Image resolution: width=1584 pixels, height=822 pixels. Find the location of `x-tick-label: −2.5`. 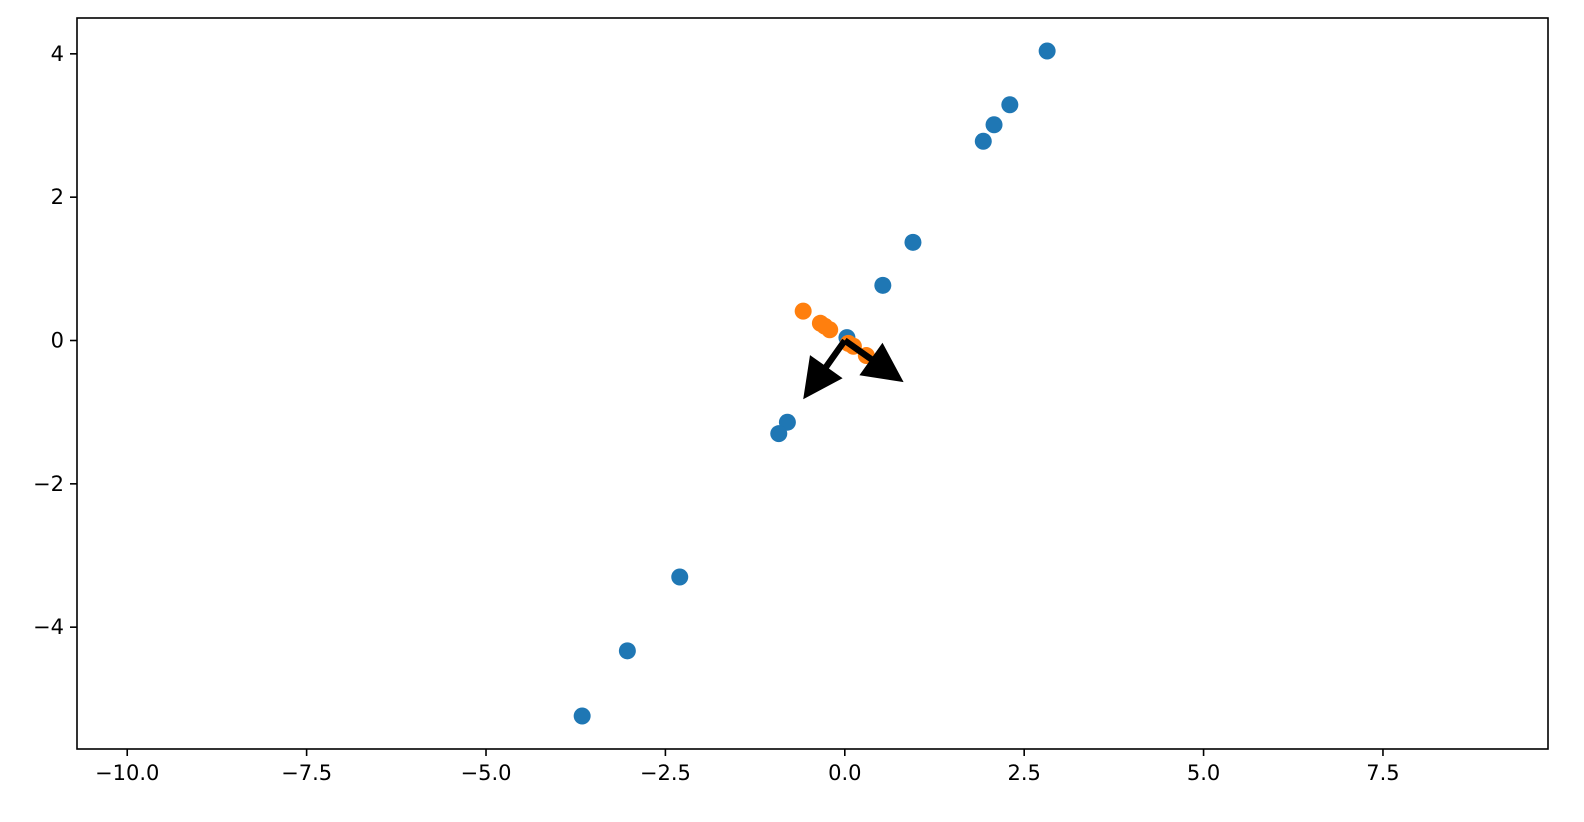

x-tick-label: −2.5 is located at coordinates (665, 773).